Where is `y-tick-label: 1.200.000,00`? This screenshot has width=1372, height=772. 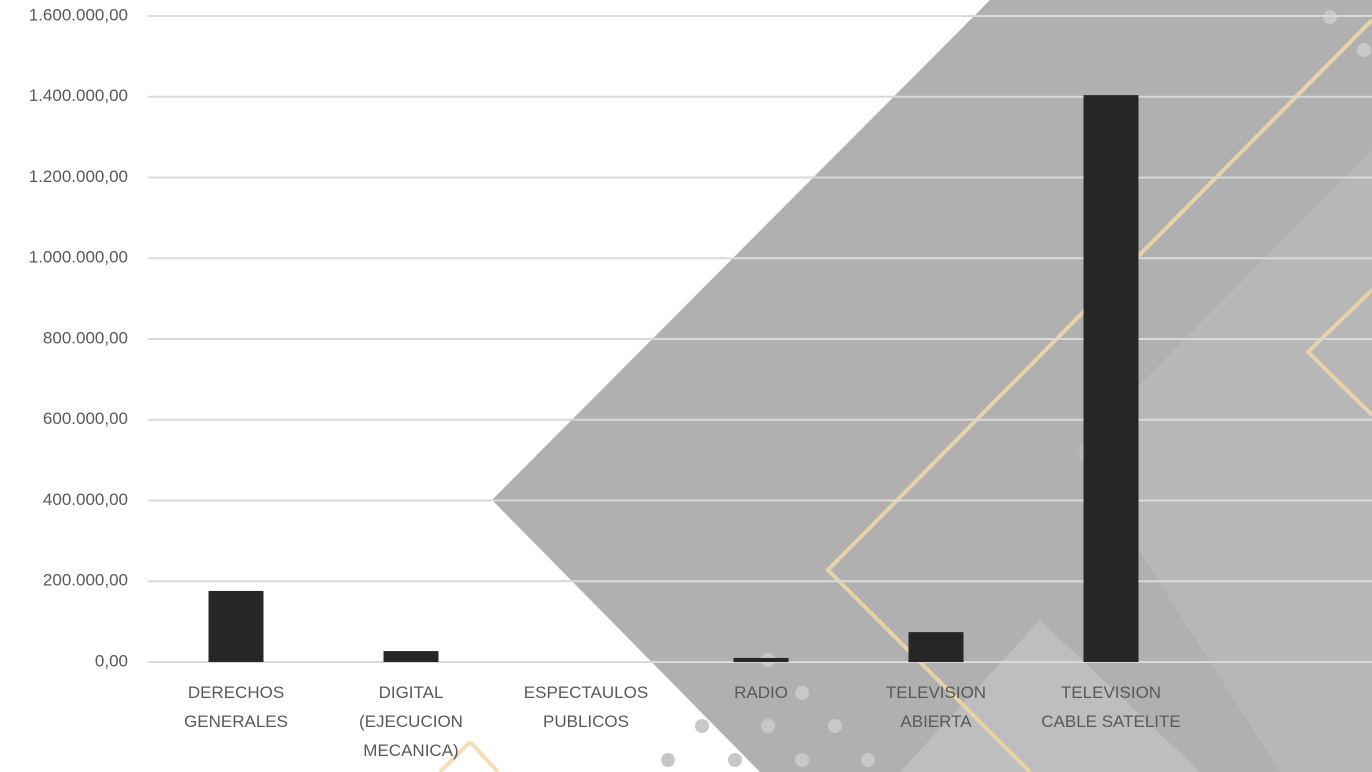
y-tick-label: 1.200.000,00 is located at coordinates (78, 176).